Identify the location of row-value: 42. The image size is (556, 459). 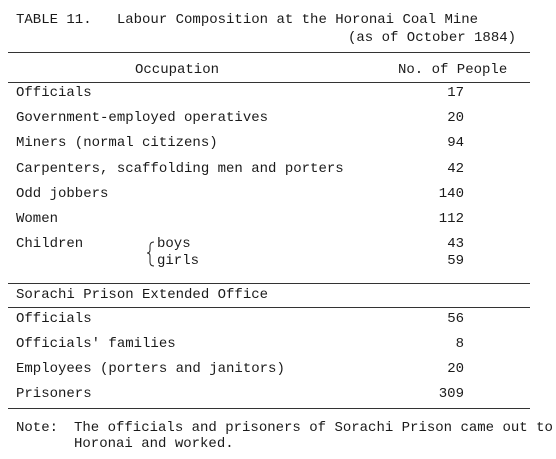
(455, 168).